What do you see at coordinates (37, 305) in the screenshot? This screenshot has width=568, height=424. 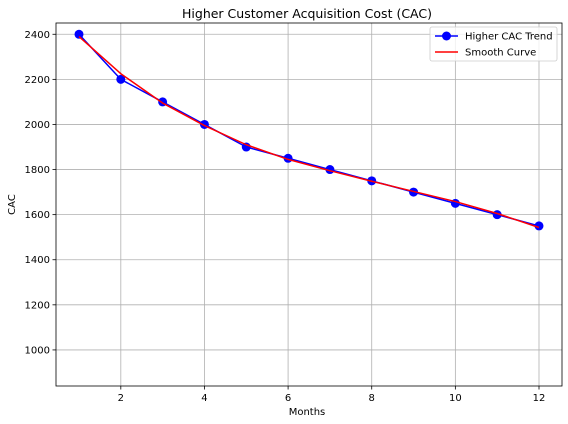 I see `y-tick-label: 1200` at bounding box center [37, 305].